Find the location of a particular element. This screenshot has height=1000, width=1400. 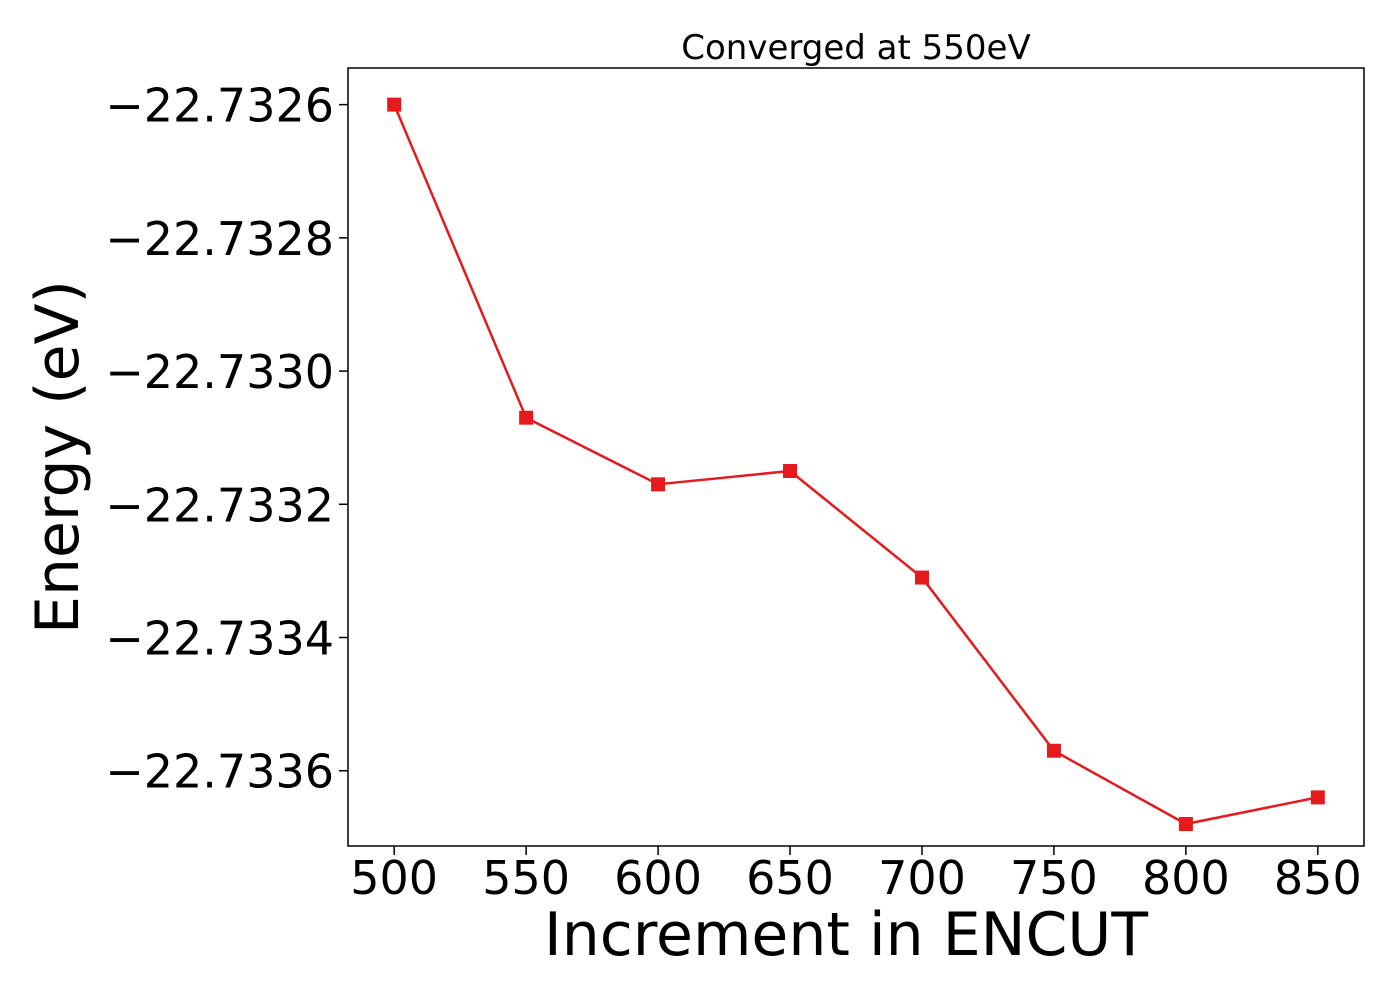

y-tick-label: −22.7332 is located at coordinates (219, 505).